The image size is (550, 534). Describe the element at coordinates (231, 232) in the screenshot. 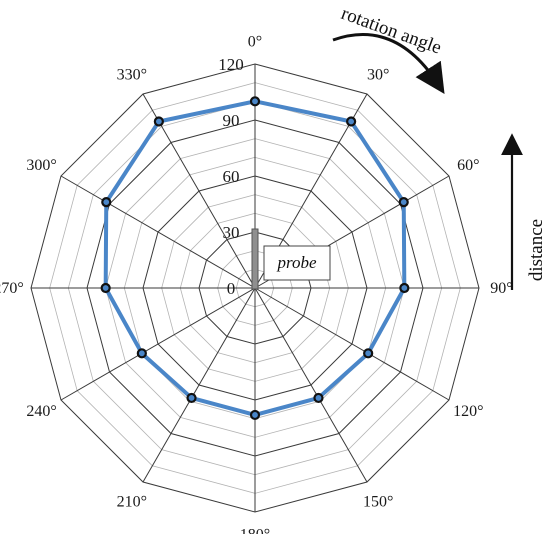

I see `radial-tick-label: 30` at that location.